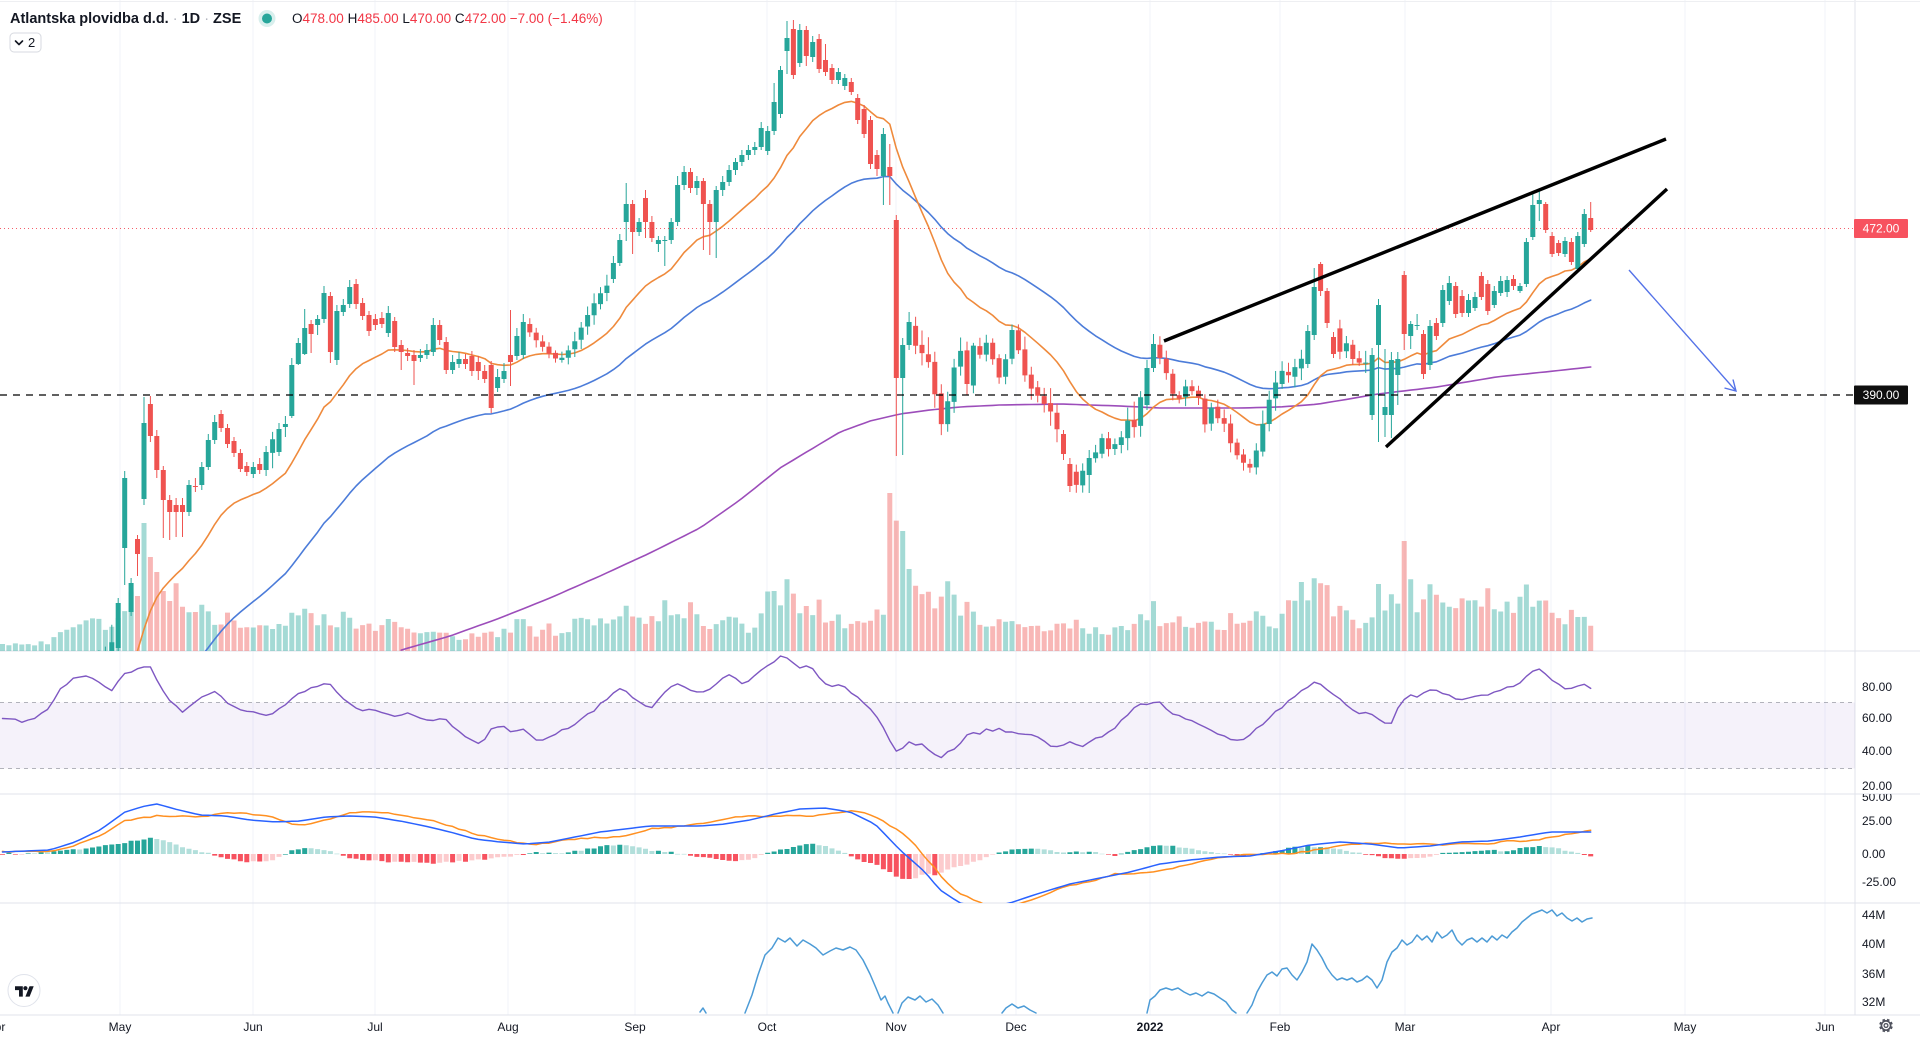 Image resolution: width=1920 pixels, height=1049 pixels. Describe the element at coordinates (1873, 944) in the screenshot. I see `svg-text: 40M` at that location.